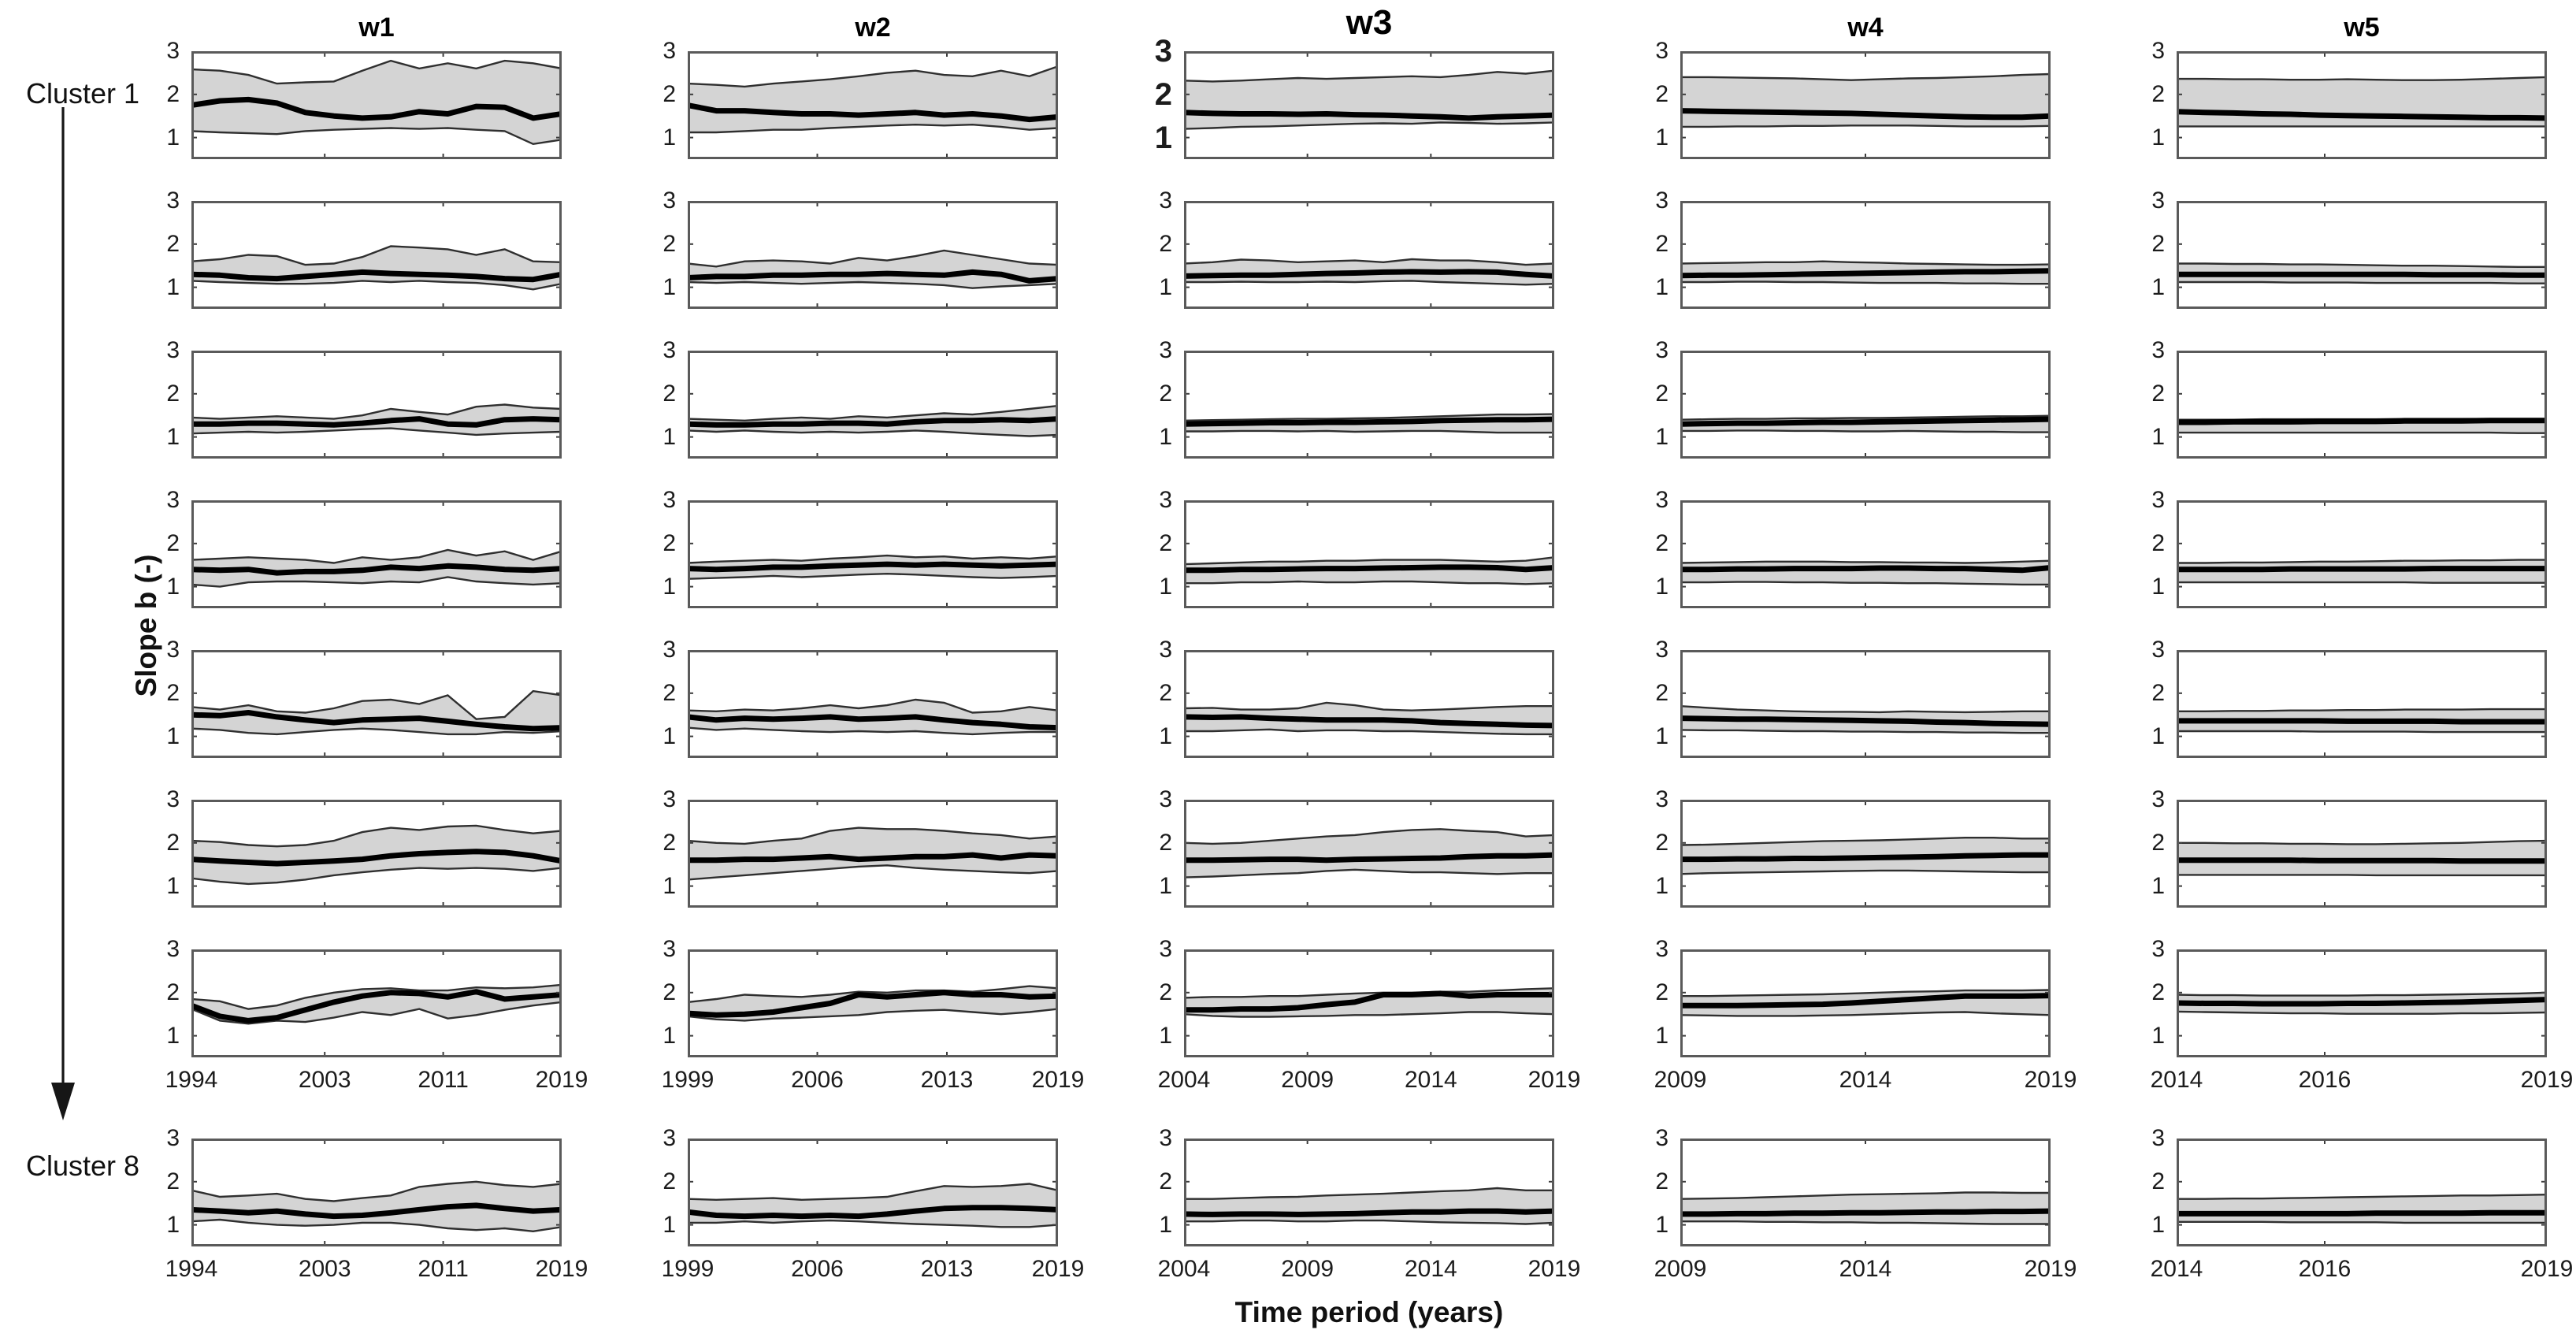 This screenshot has height=1341, width=2576. I want to click on x-tick-label: 2009, so click(1680, 1080).